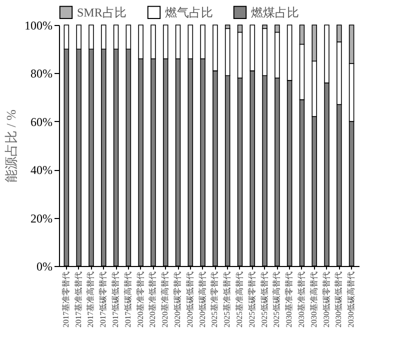  What do you see at coordinates (189, 300) in the screenshot?
I see `x-tick-label: 2020低碳低替代` at bounding box center [189, 300].